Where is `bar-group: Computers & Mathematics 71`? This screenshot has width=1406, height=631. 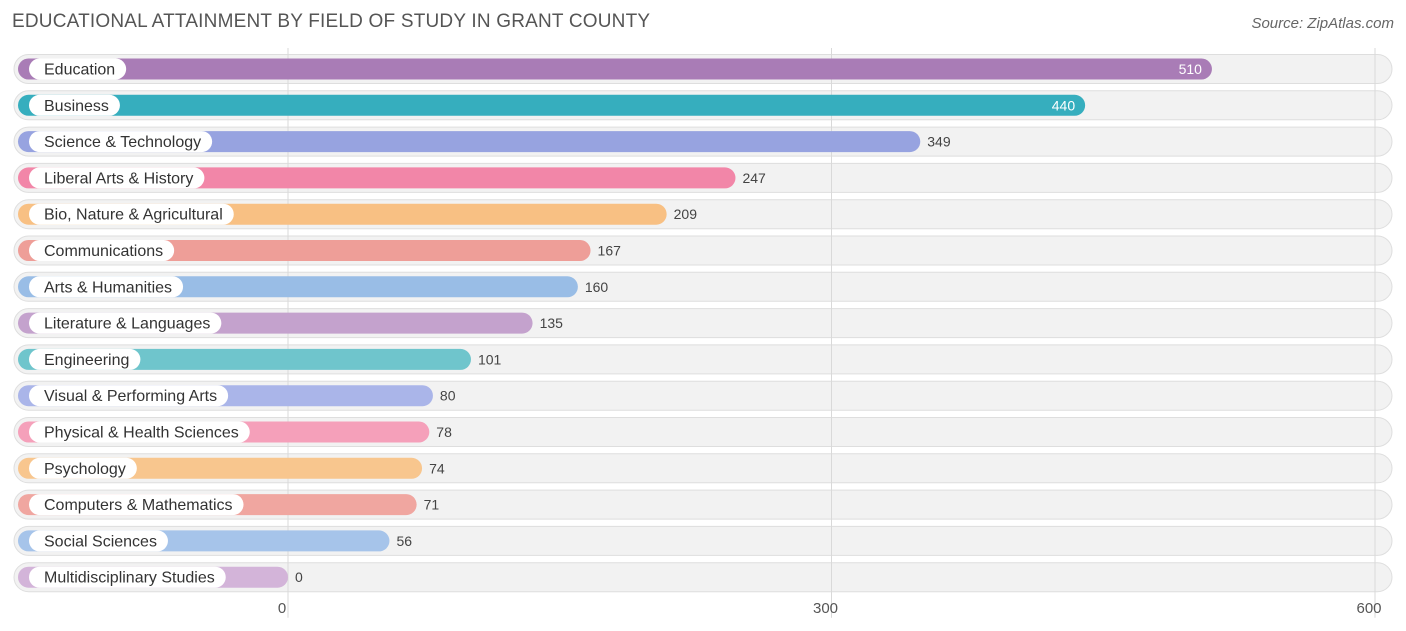 bar-group: Computers & Mathematics 71 is located at coordinates (229, 505).